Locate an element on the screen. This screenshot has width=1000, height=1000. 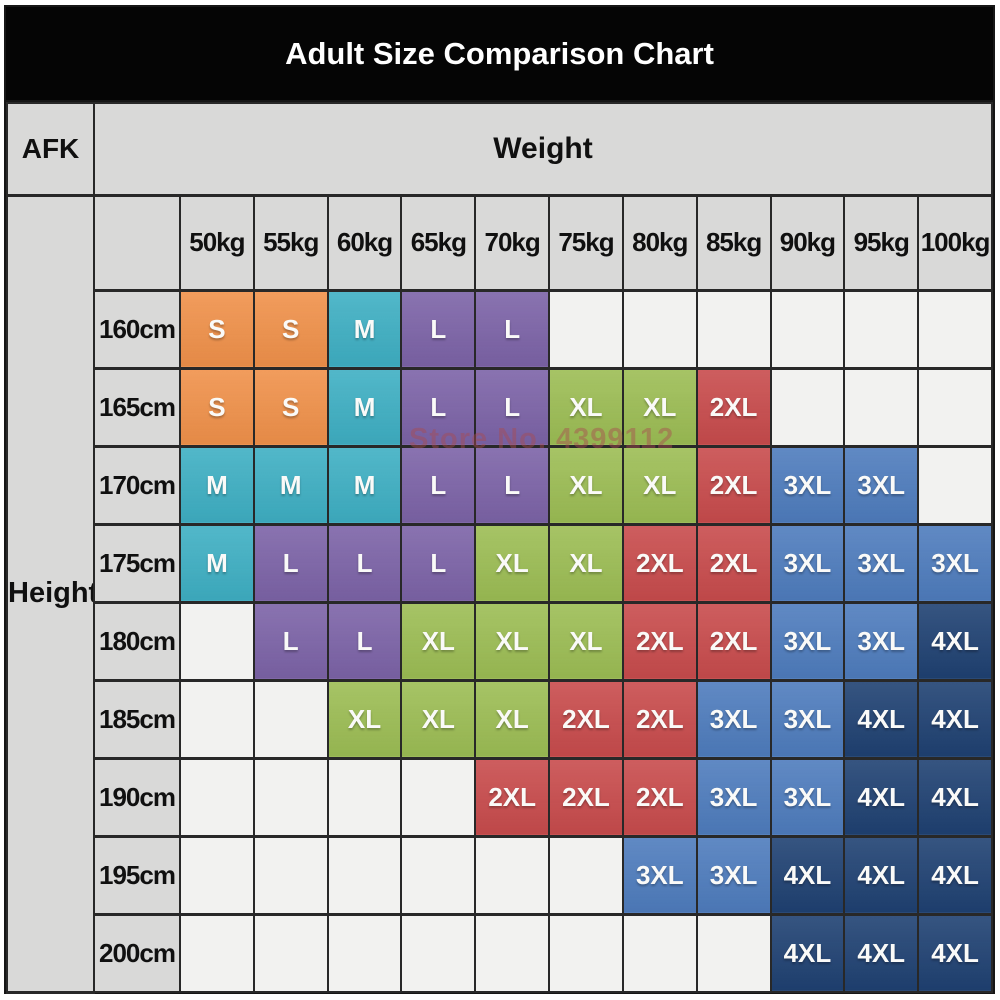
column-header-55kg: 55kg is located at coordinates (290, 243).